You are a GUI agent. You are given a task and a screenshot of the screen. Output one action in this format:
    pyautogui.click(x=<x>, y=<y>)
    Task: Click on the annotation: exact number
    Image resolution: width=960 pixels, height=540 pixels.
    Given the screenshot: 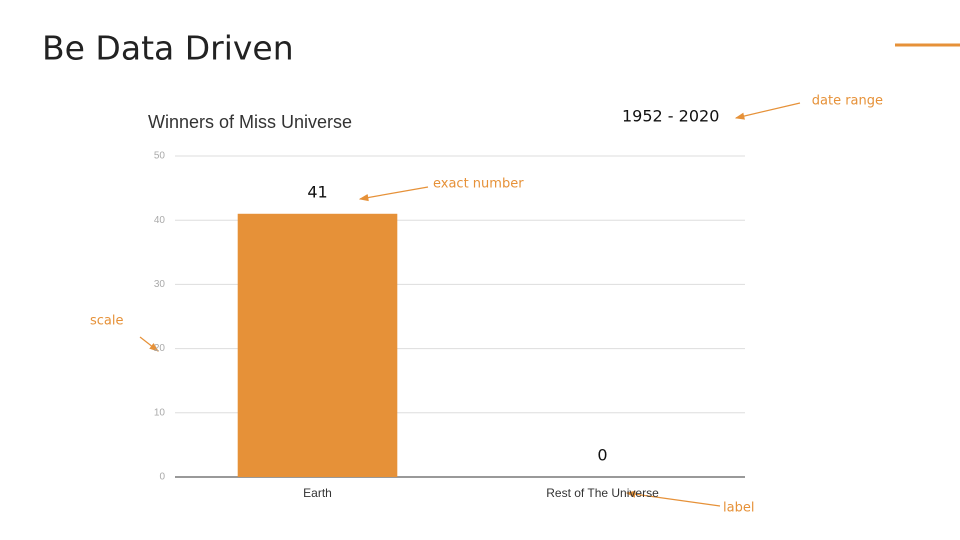 What is the action you would take?
    pyautogui.click(x=478, y=184)
    